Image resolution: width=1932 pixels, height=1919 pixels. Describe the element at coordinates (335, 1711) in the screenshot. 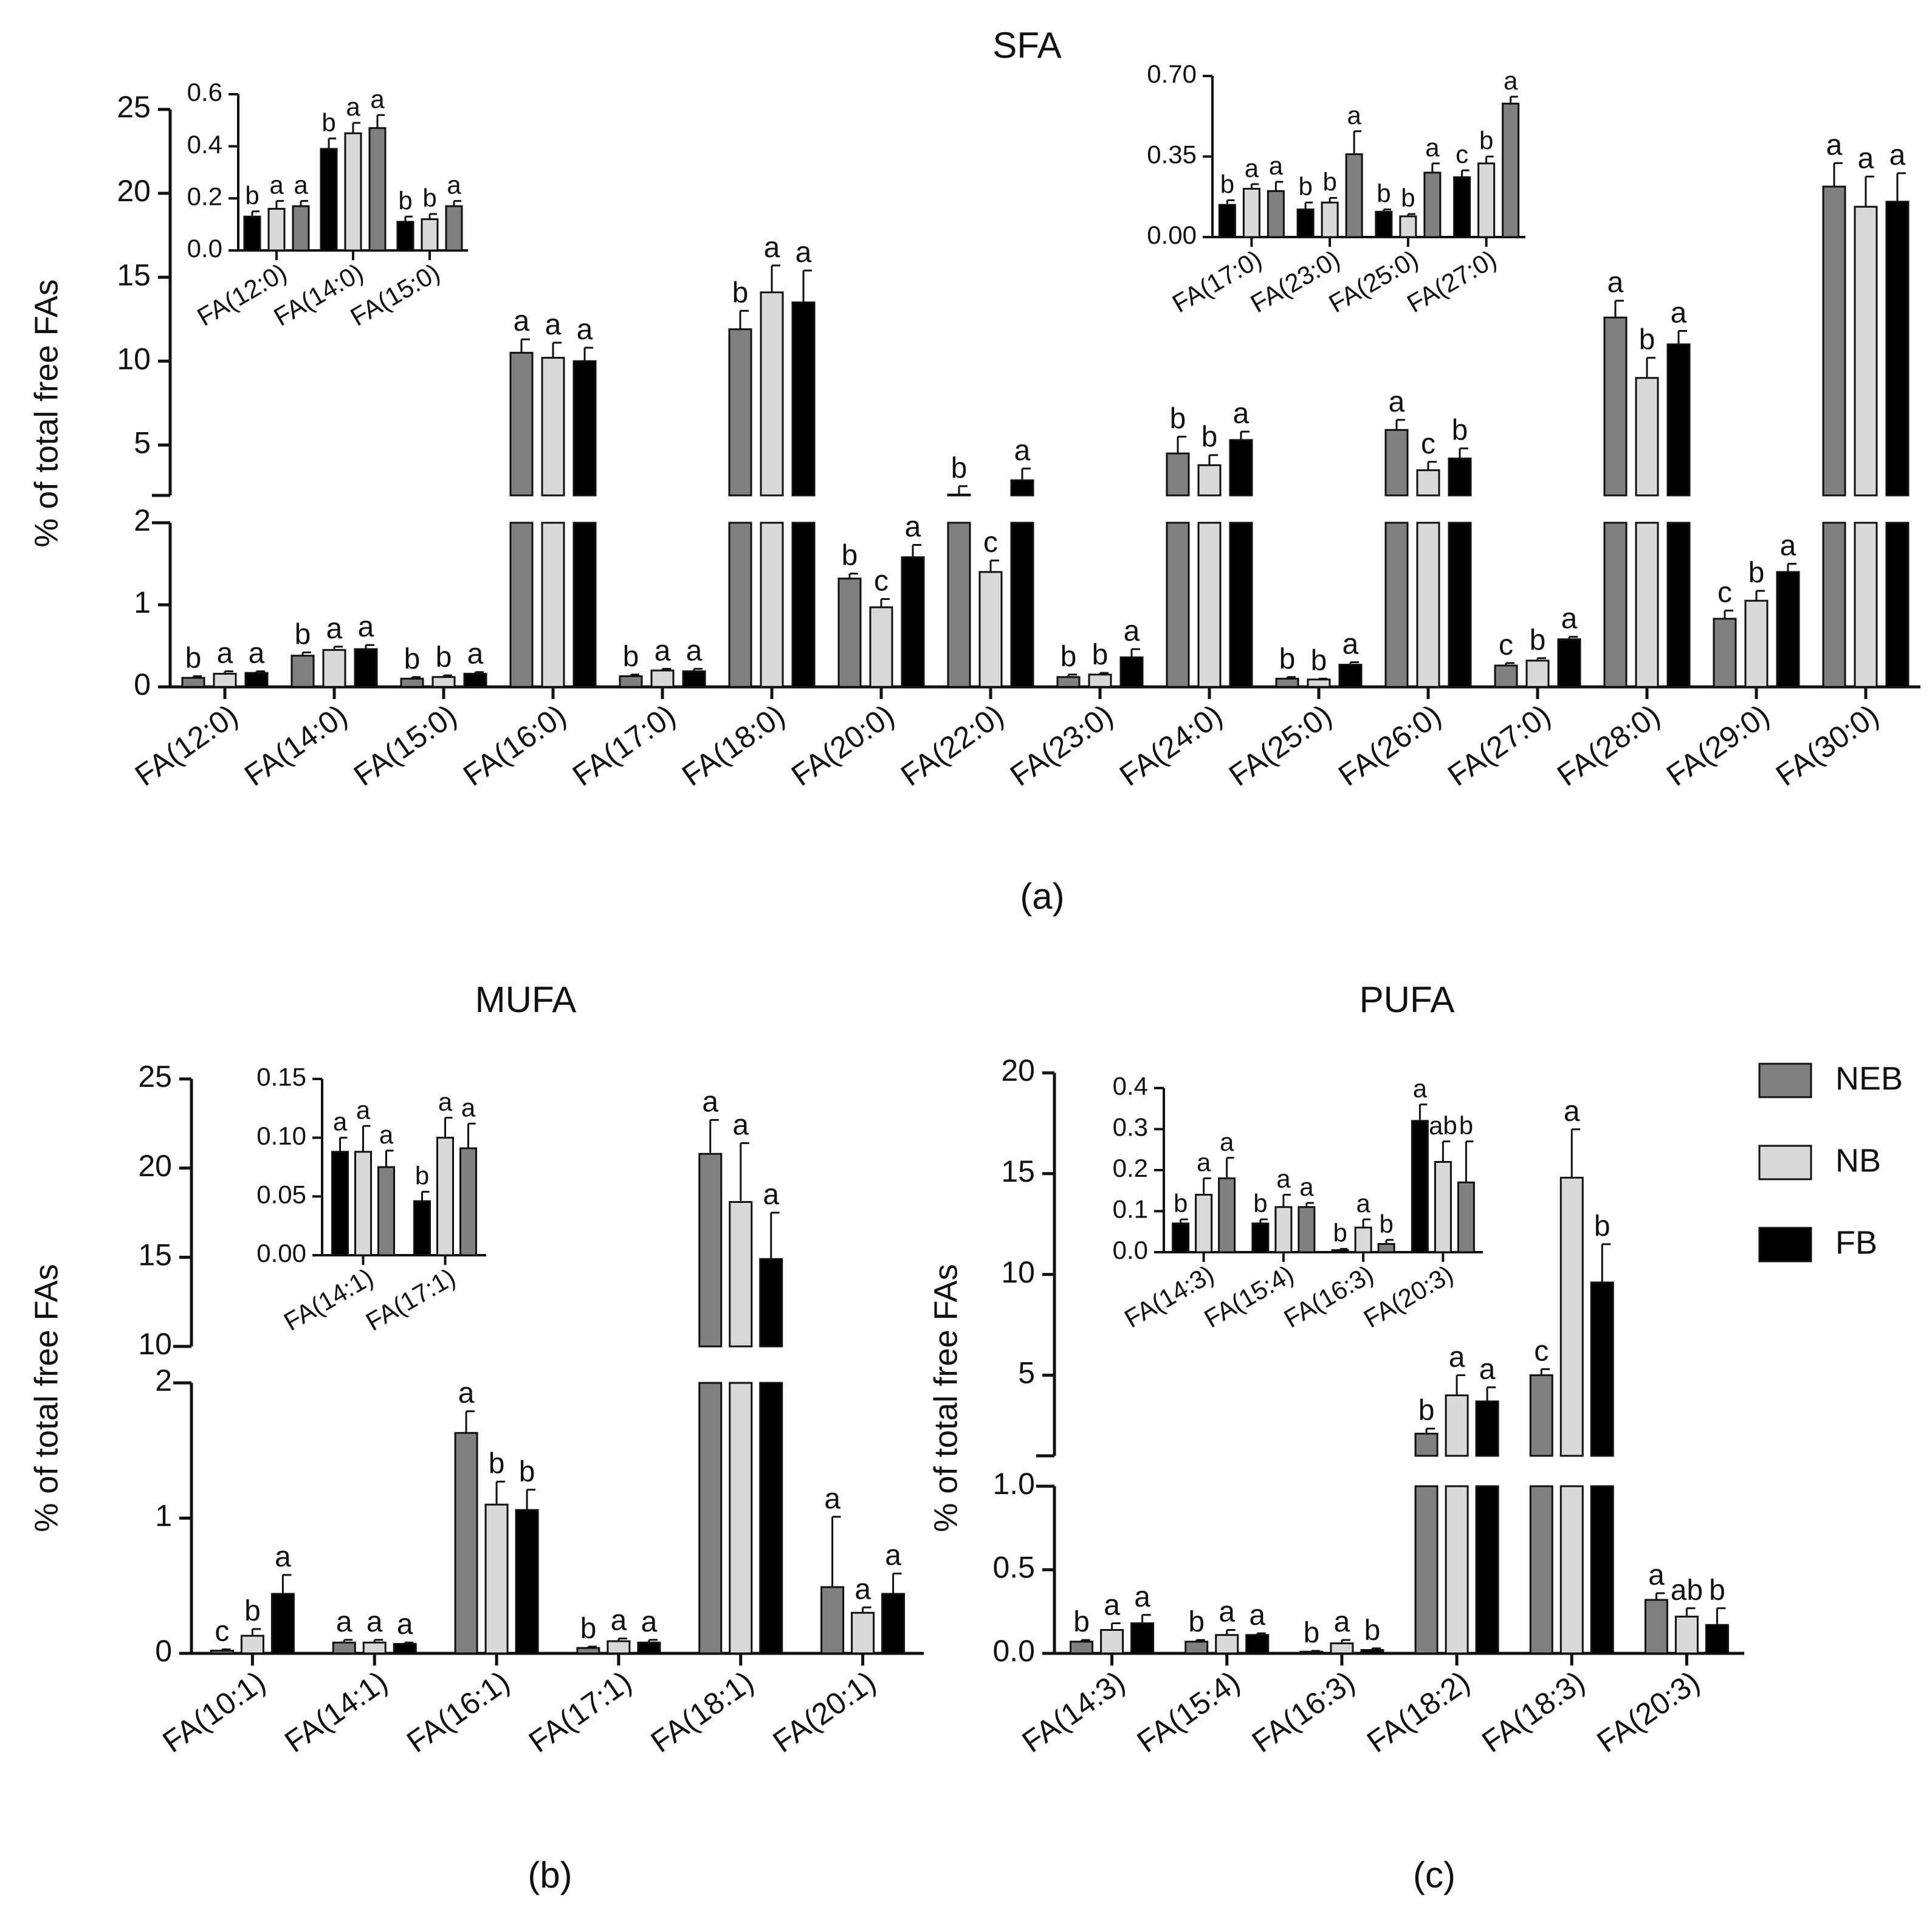

I see `x-tick-label: FA(14:1)` at that location.